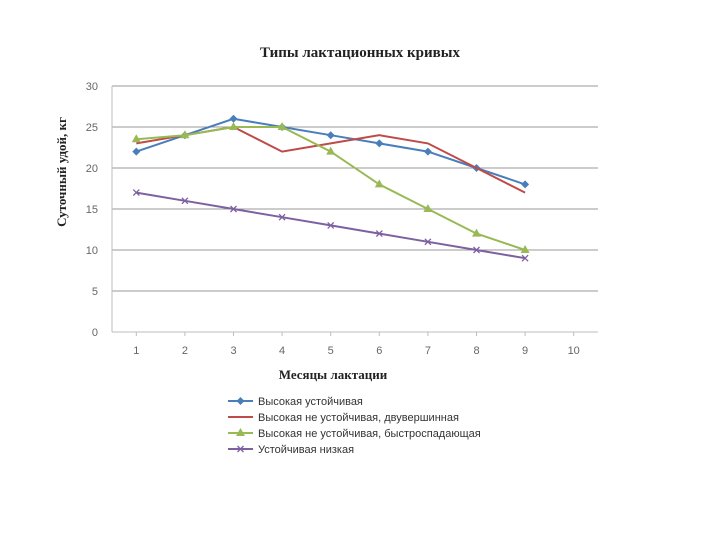 The width and height of the screenshot is (720, 540). What do you see at coordinates (92, 251) in the screenshot?
I see `y-tick-label: 10` at bounding box center [92, 251].